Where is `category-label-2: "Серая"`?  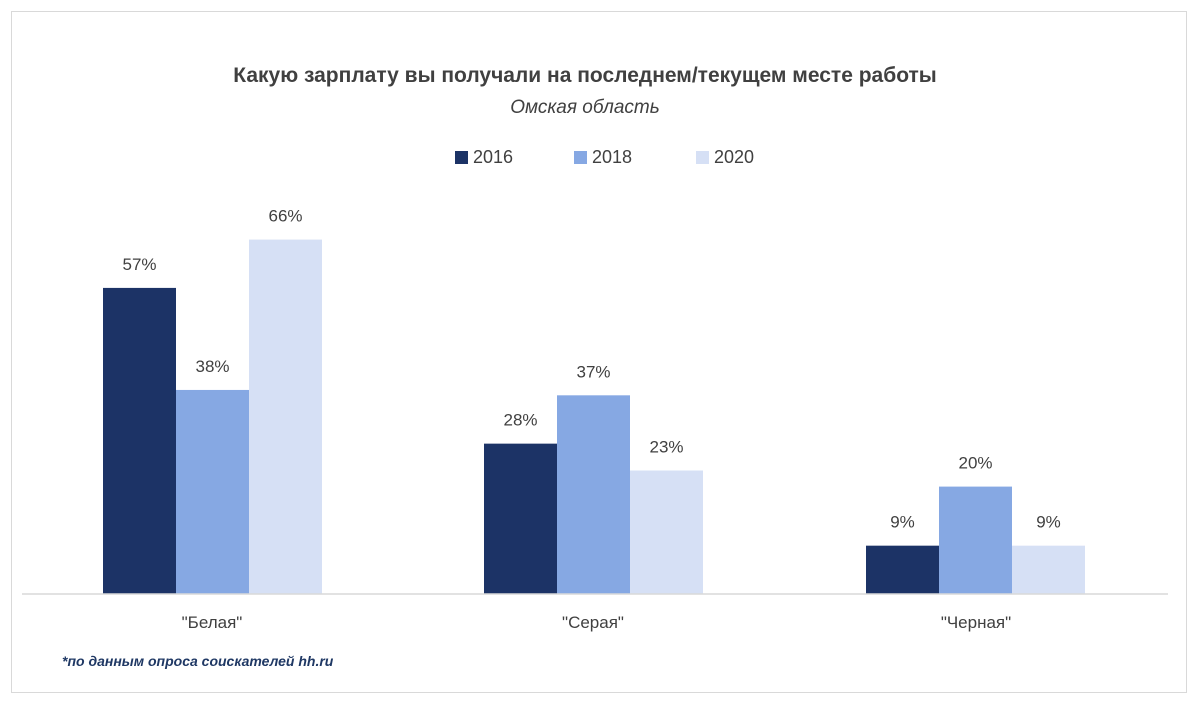 category-label-2: "Серая" is located at coordinates (593, 622).